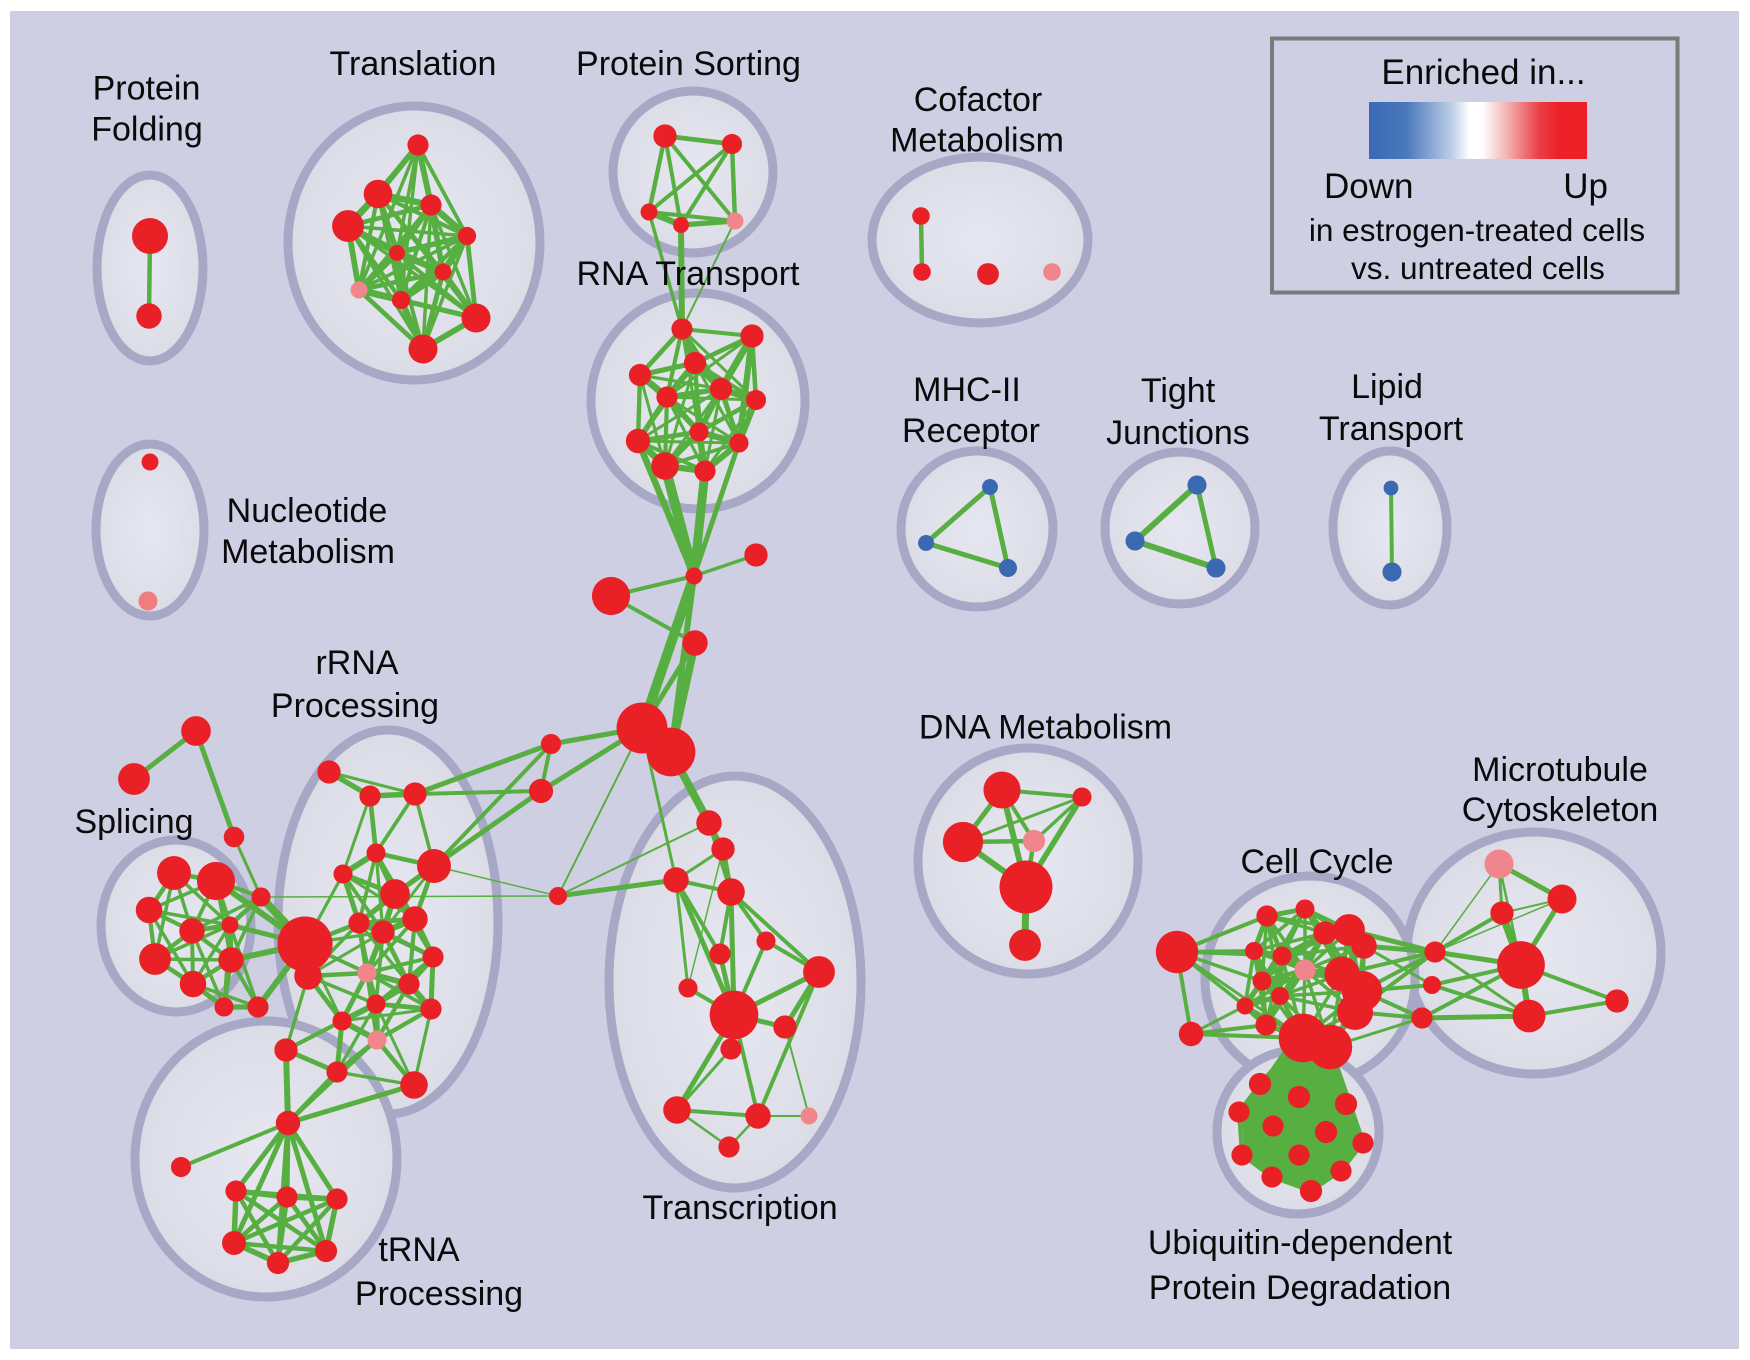 Image resolution: width=1750 pixels, height=1360 pixels. What do you see at coordinates (419, 1250) in the screenshot?
I see `svg-text: tRNA` at bounding box center [419, 1250].